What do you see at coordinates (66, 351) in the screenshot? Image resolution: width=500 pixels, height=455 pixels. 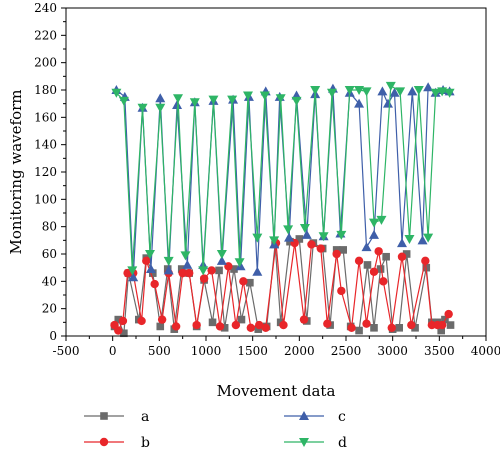 I see `x-tick-label: -500` at bounding box center [66, 351].